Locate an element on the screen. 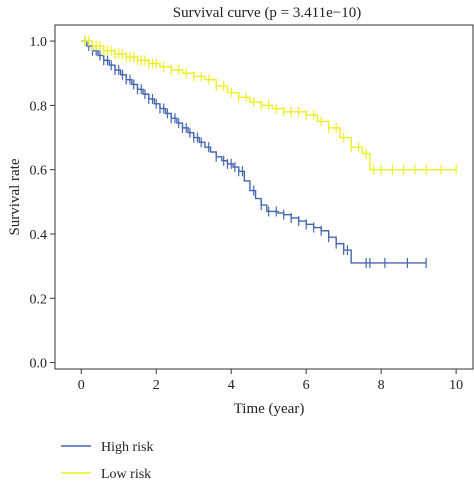 The width and height of the screenshot is (474, 484). legend: High risk Low risk is located at coordinates (107, 461).